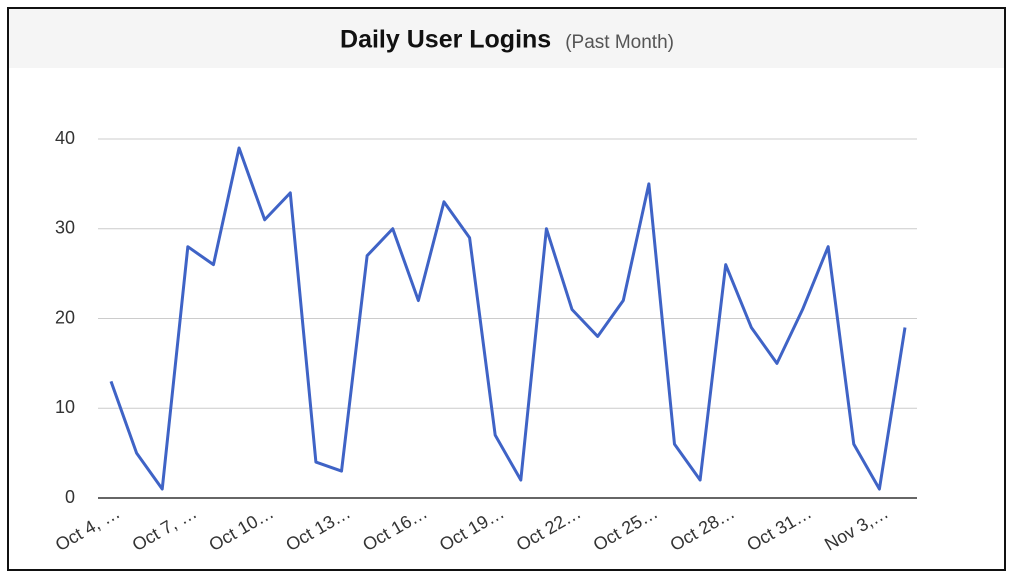  What do you see at coordinates (445, 40) in the screenshot?
I see `chart-title: Daily User Logins` at bounding box center [445, 40].